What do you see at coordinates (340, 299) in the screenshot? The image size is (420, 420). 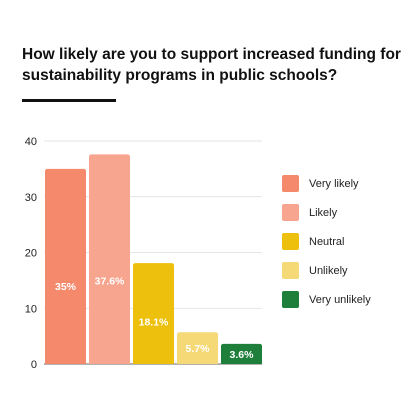 I see `legend-label: Very unlikely` at bounding box center [340, 299].